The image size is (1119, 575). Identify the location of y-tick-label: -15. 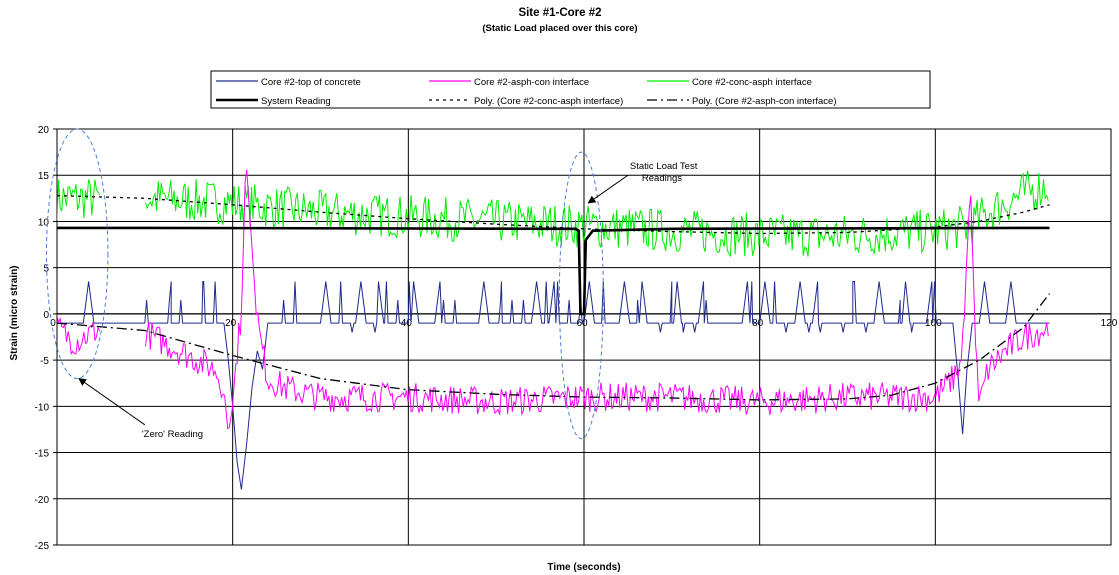
(42, 454).